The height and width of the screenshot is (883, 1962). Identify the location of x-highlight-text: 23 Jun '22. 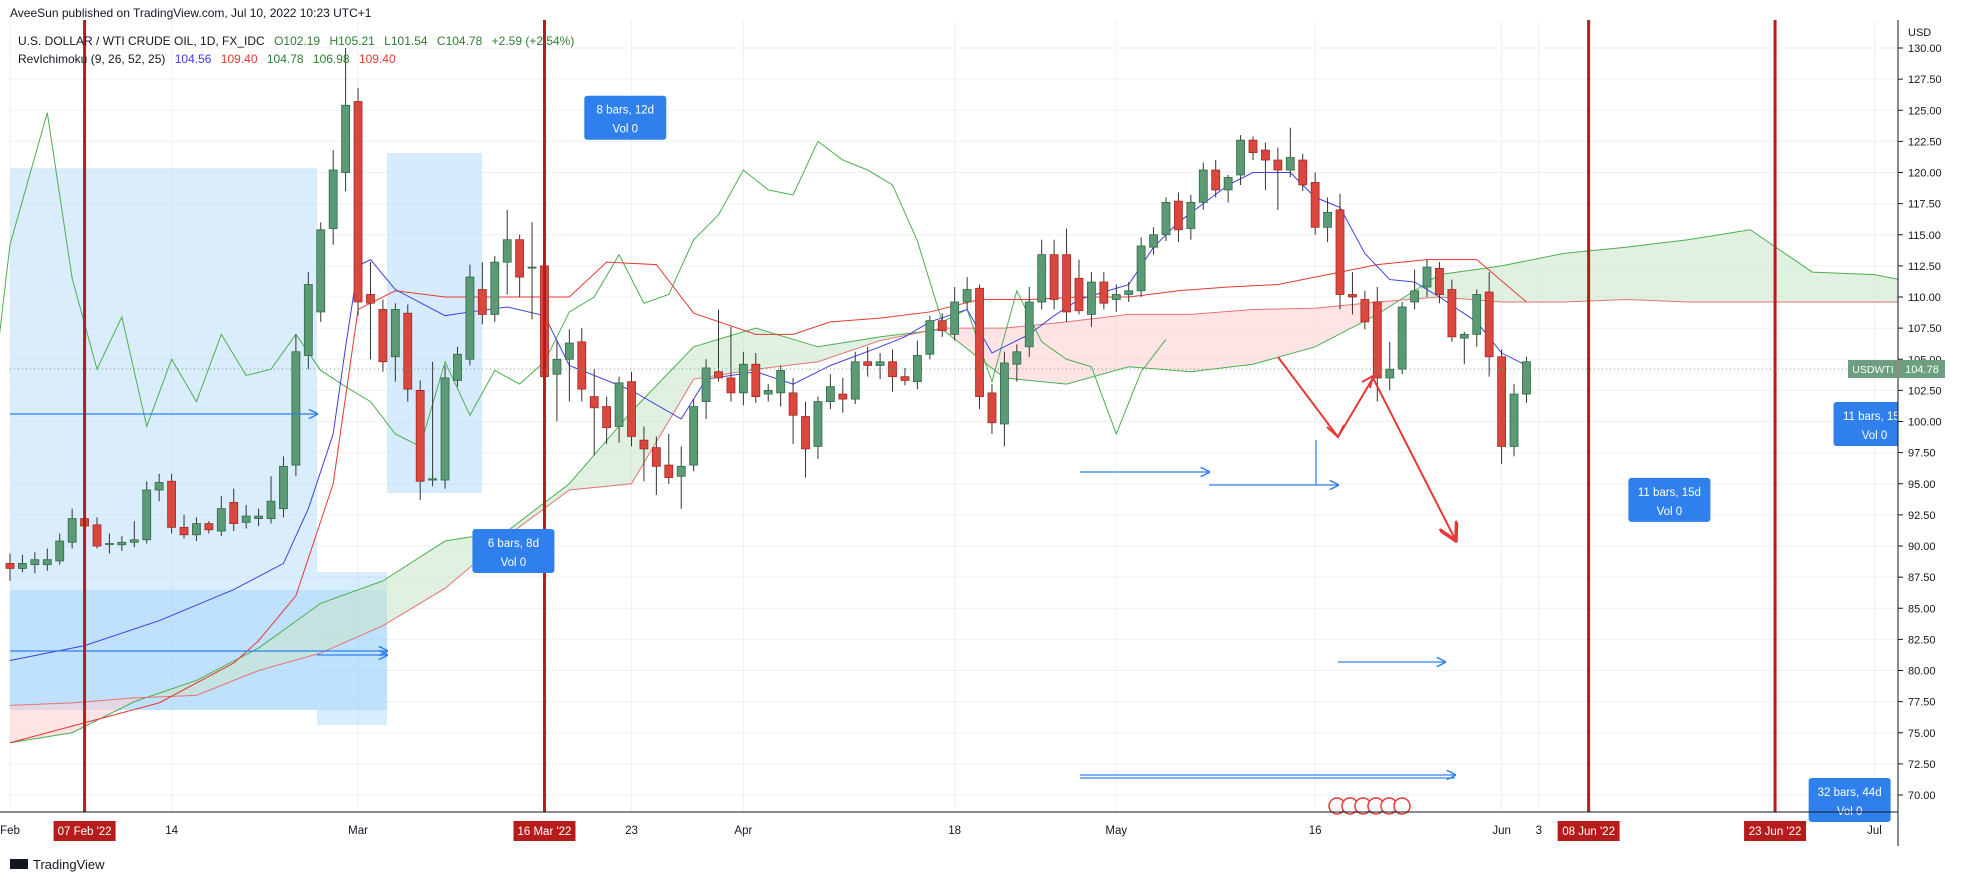
(1775, 832).